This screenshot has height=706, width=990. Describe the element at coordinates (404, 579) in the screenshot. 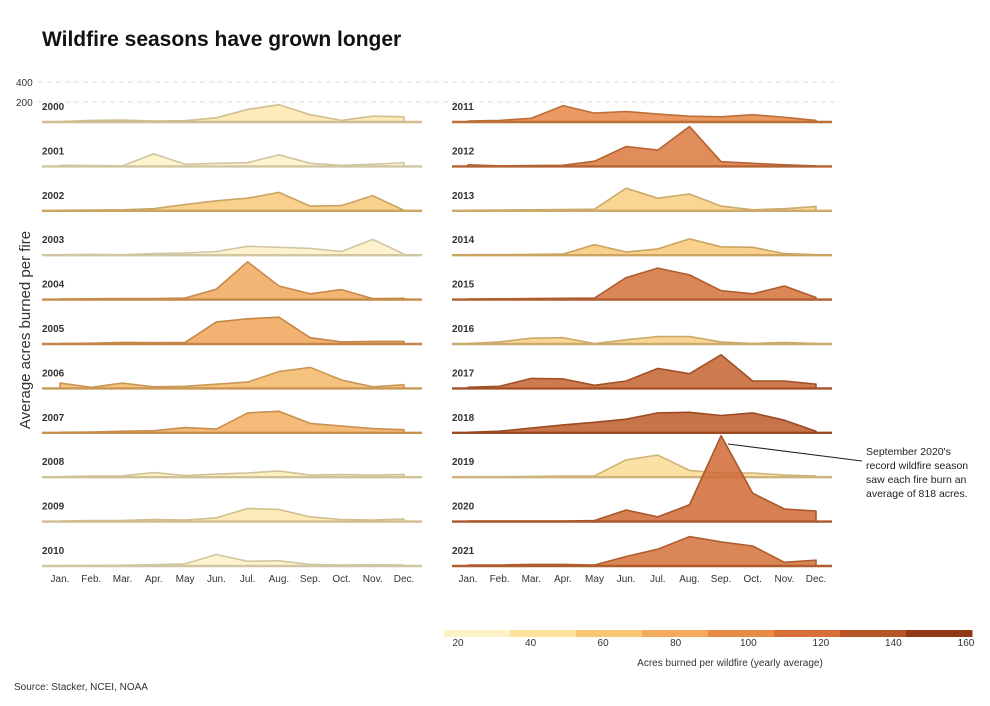

I see `month-label-1-11: Dec.` at that location.